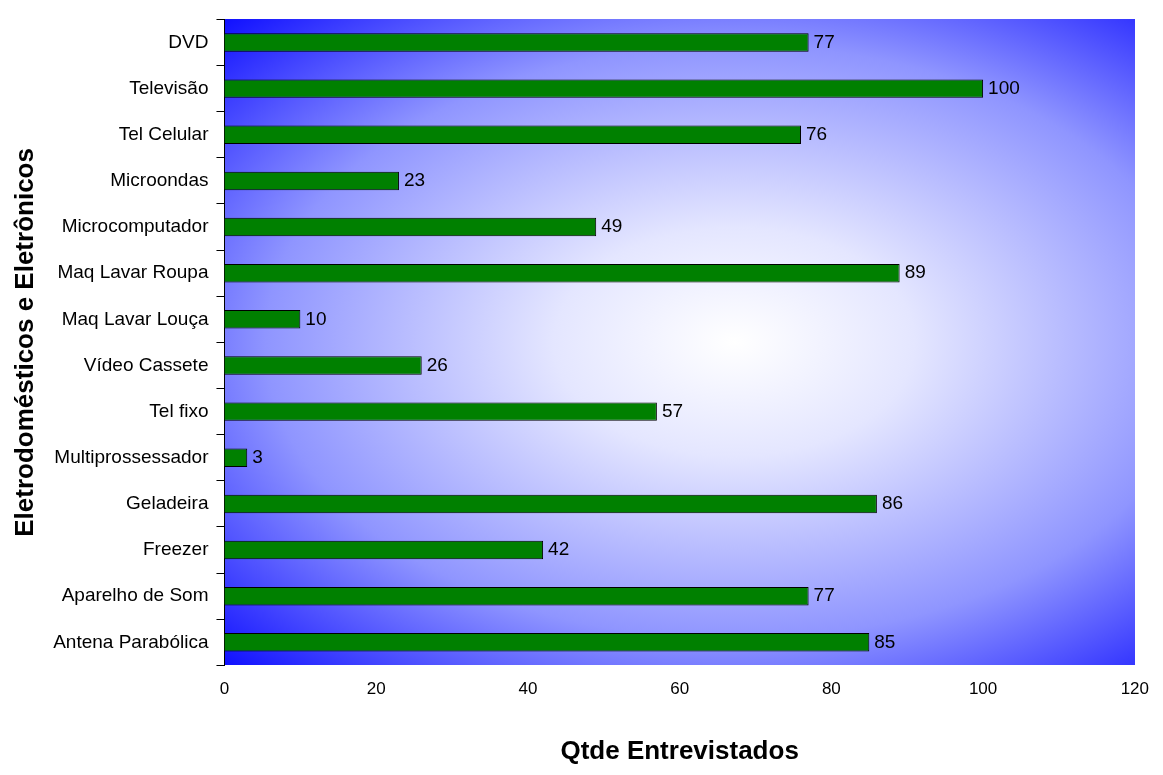 This screenshot has height=775, width=1163. What do you see at coordinates (176, 549) in the screenshot?
I see `y-tick-label: Freezer` at bounding box center [176, 549].